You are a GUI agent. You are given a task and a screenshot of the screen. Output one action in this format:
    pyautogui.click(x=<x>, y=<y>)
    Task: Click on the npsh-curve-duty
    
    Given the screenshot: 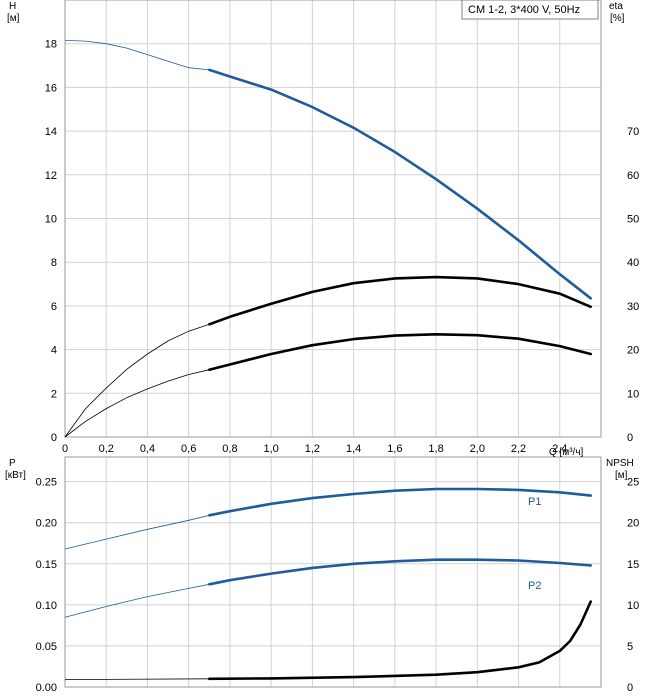 What is the action you would take?
    pyautogui.click(x=400, y=640)
    